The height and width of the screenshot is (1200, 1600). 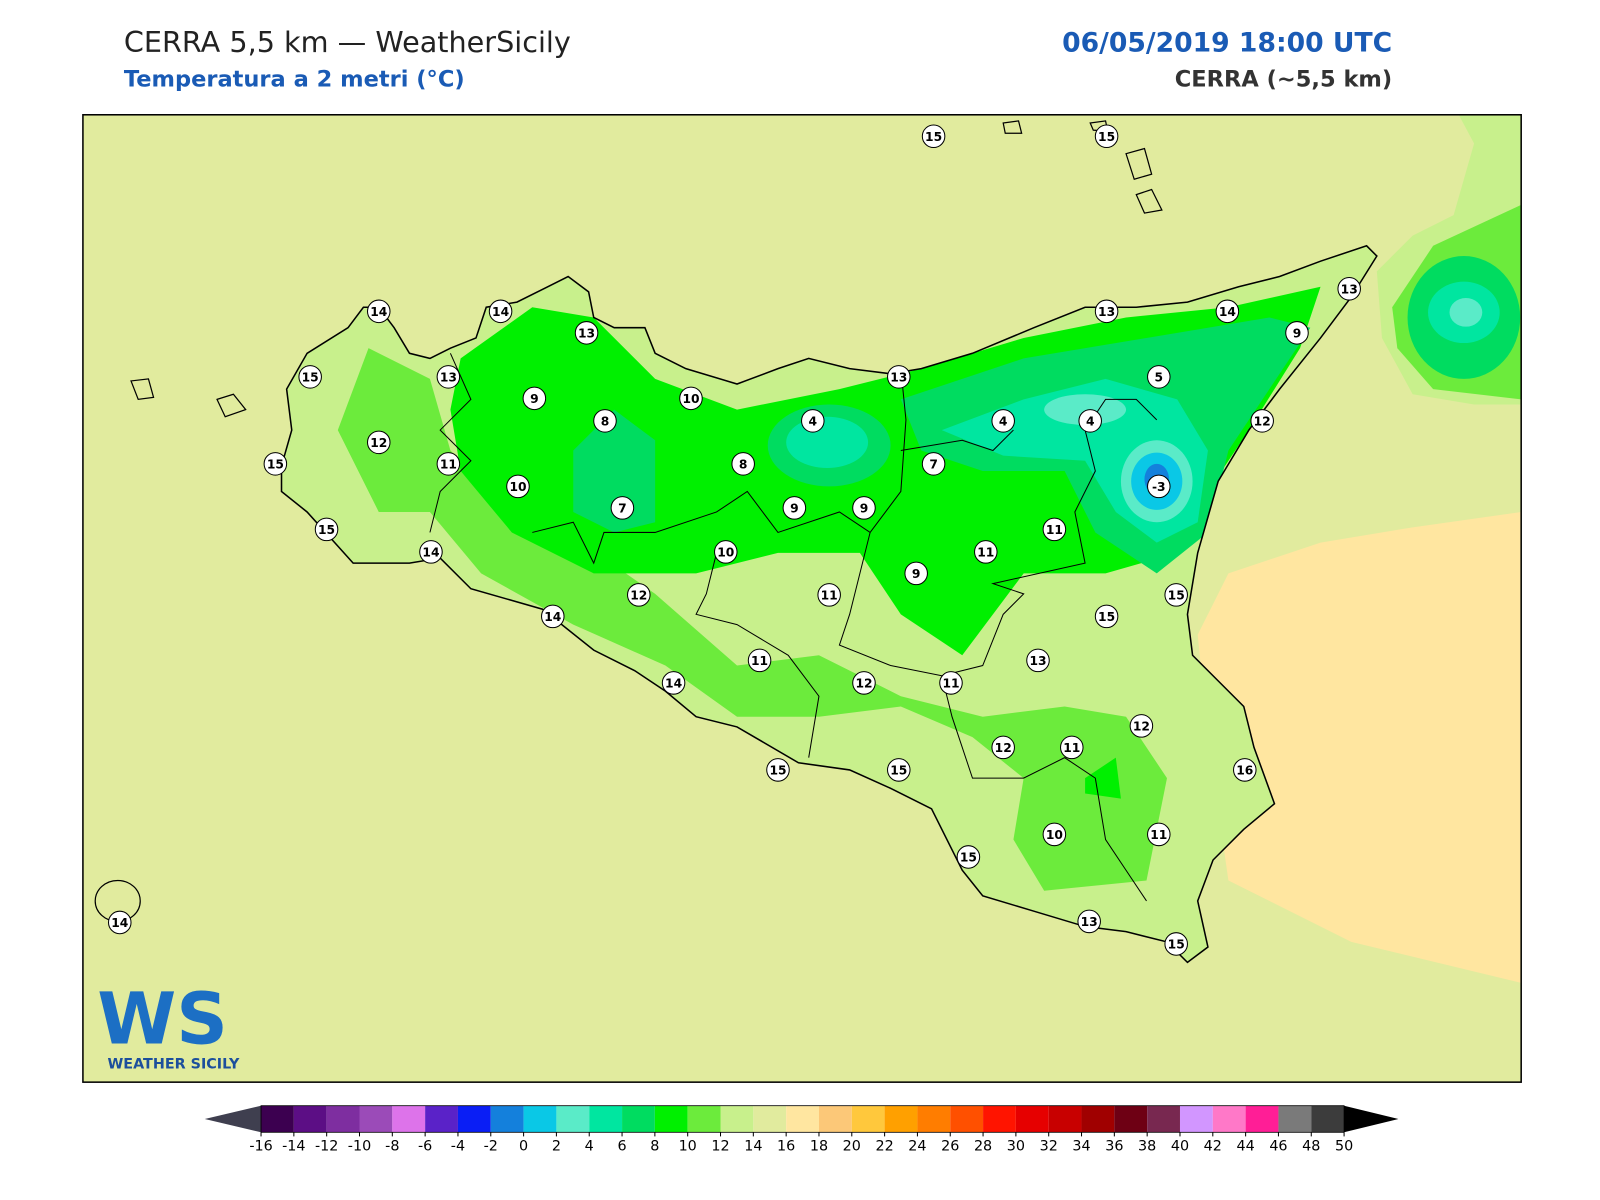 I want to click on colorbar-tick-label: 48, so click(x=1311, y=1147).